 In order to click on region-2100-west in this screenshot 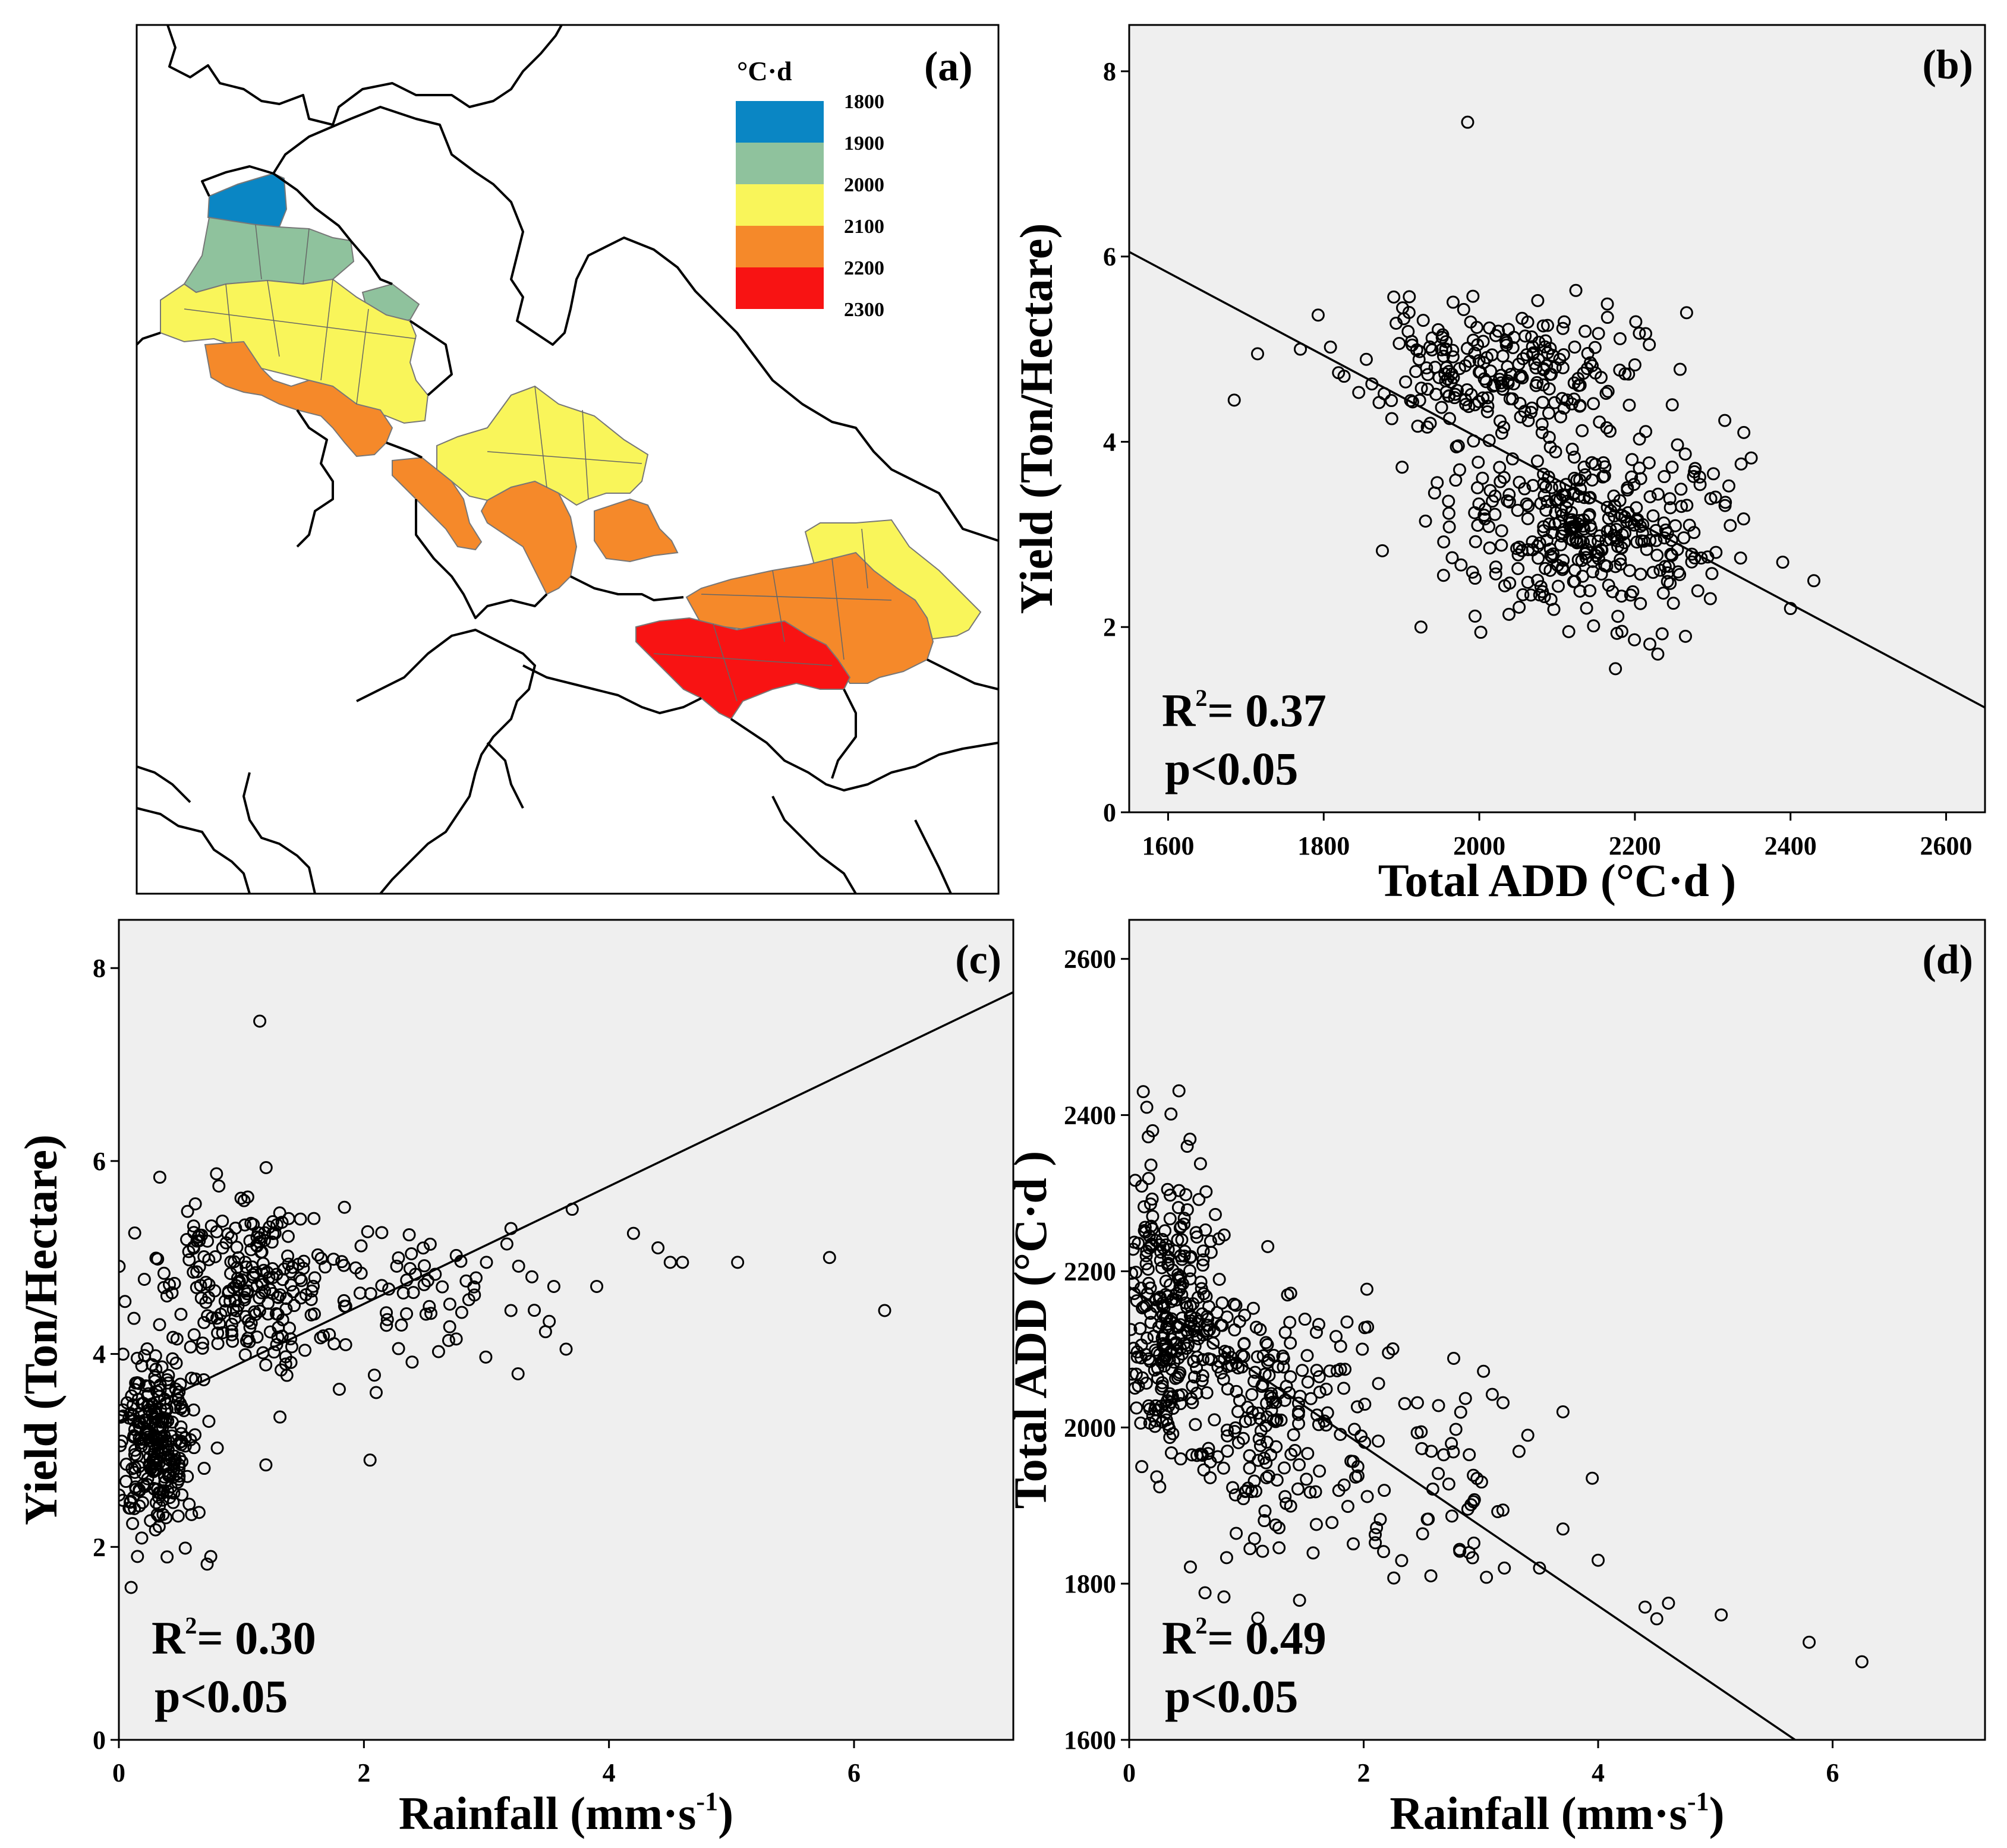, I will do `click(298, 399)`.